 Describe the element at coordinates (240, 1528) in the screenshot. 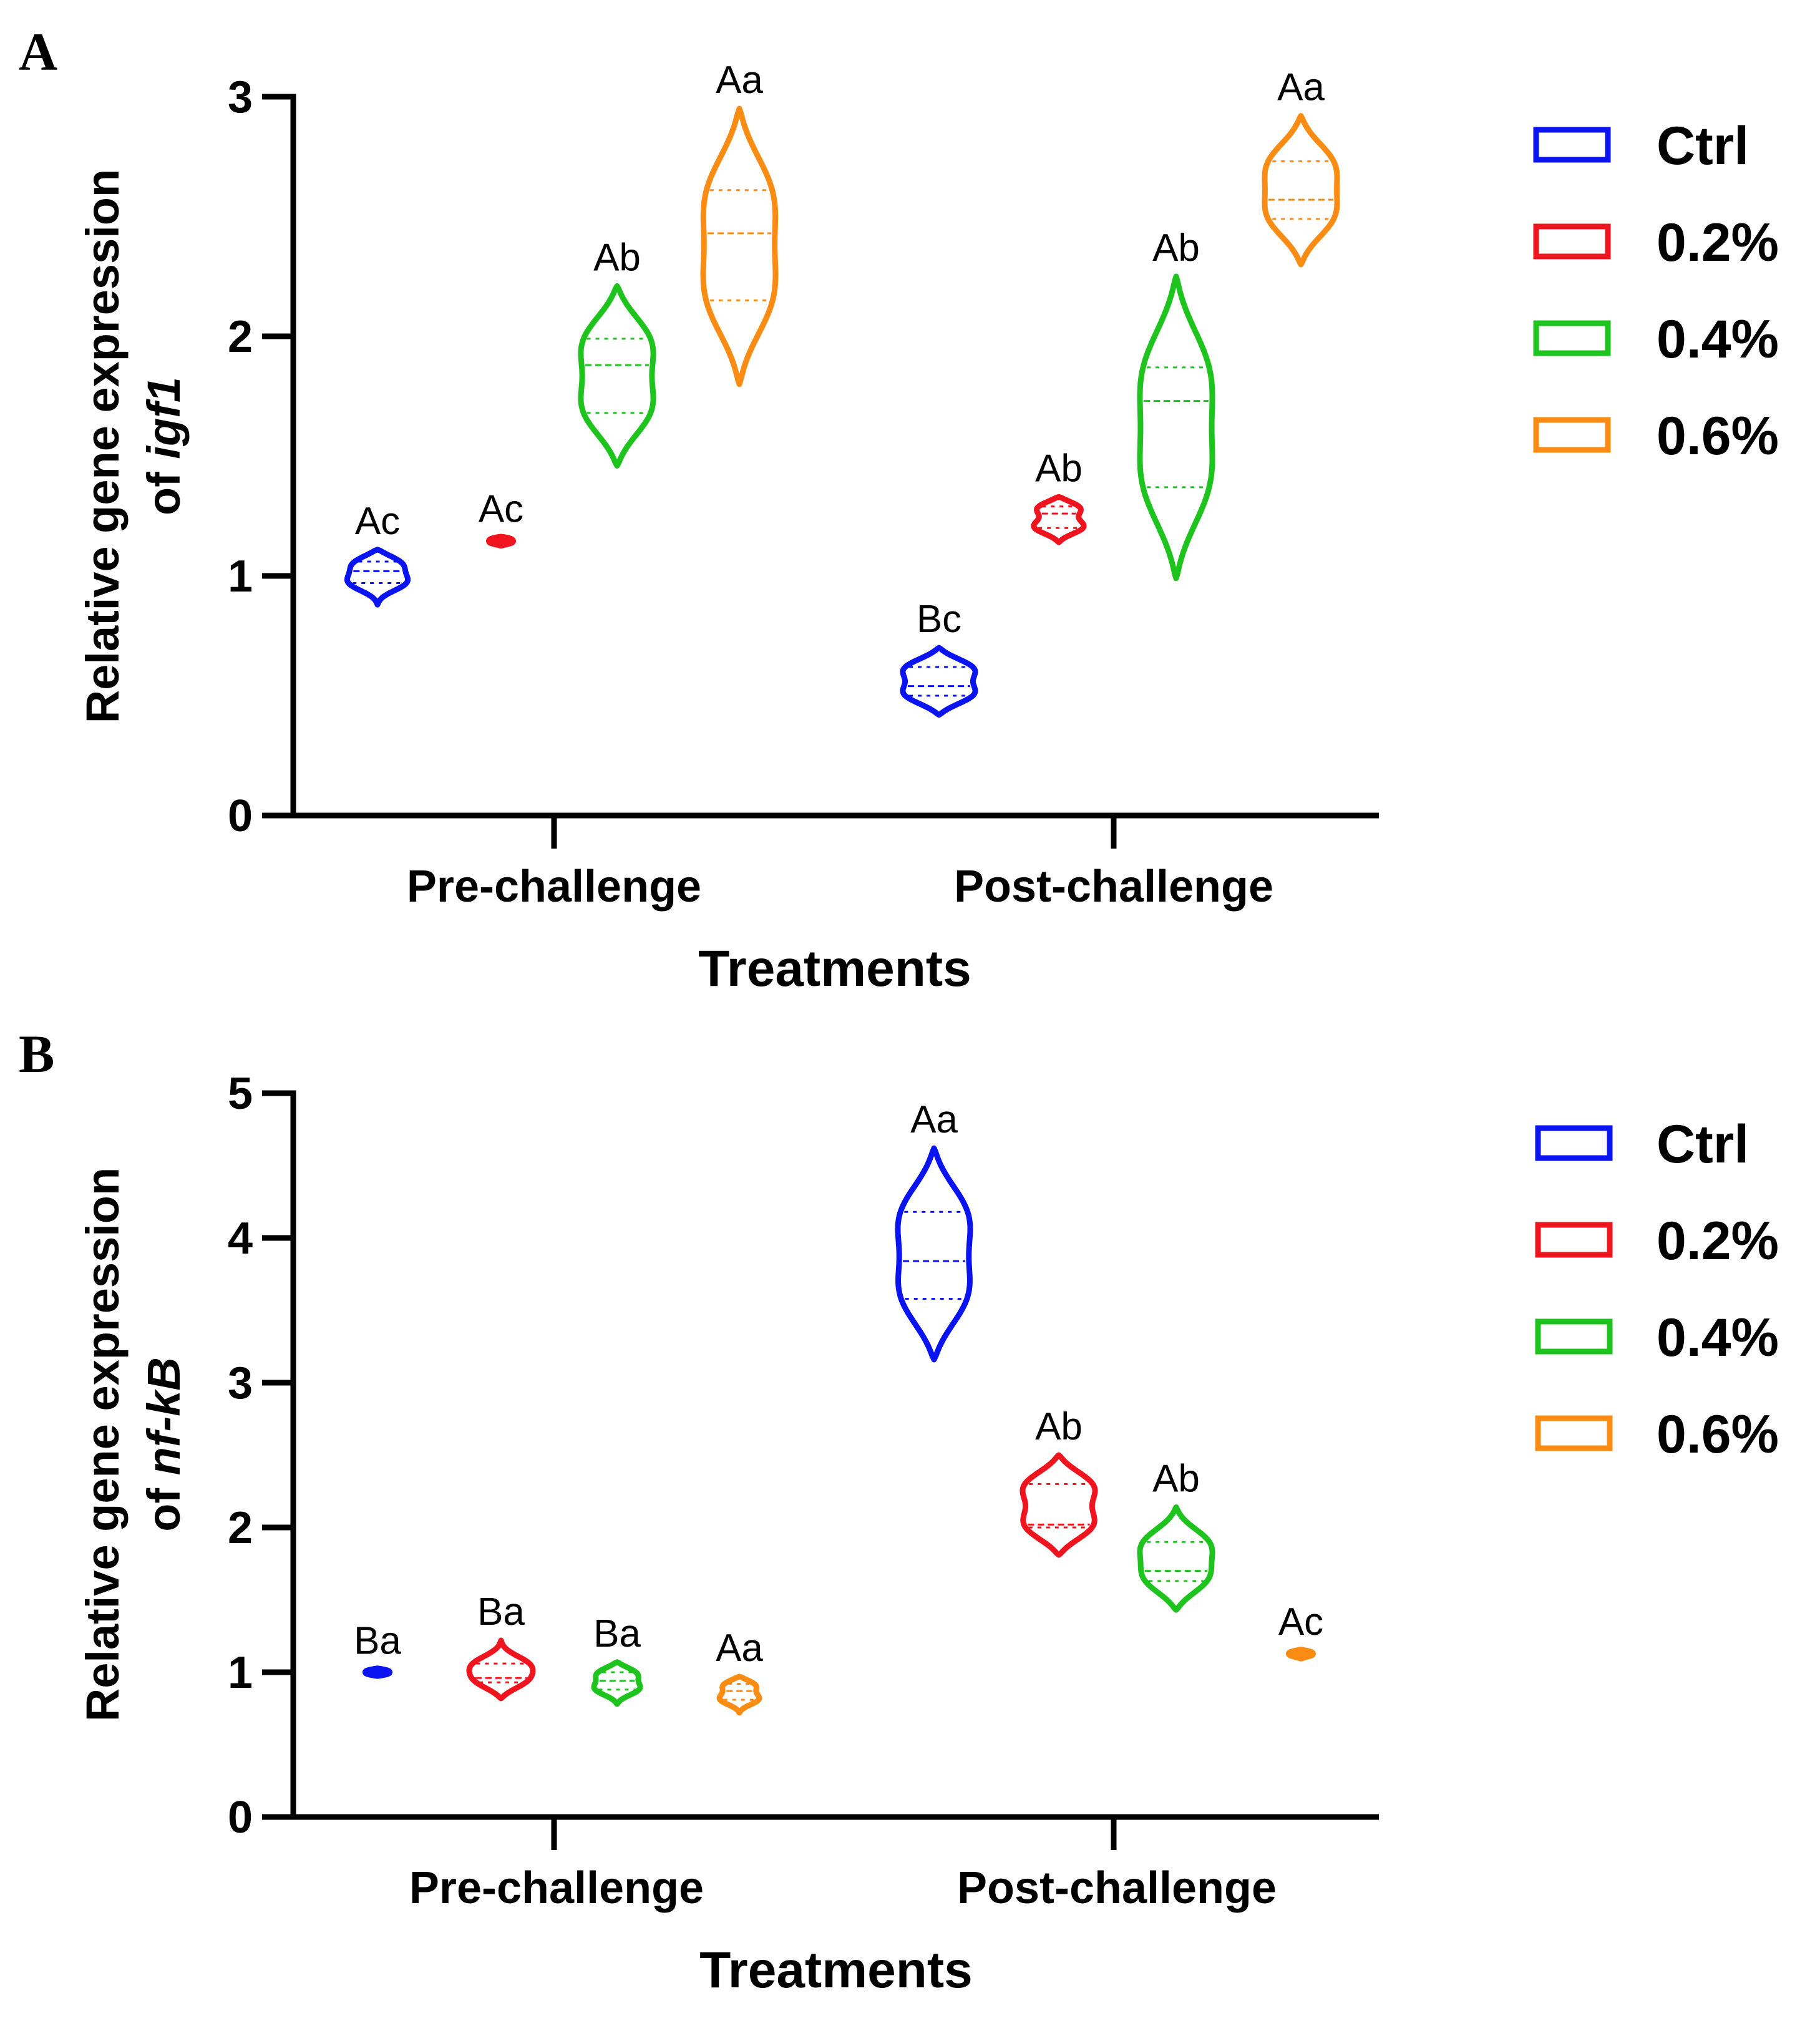

I see `y-tick-label-2-b: 2` at that location.